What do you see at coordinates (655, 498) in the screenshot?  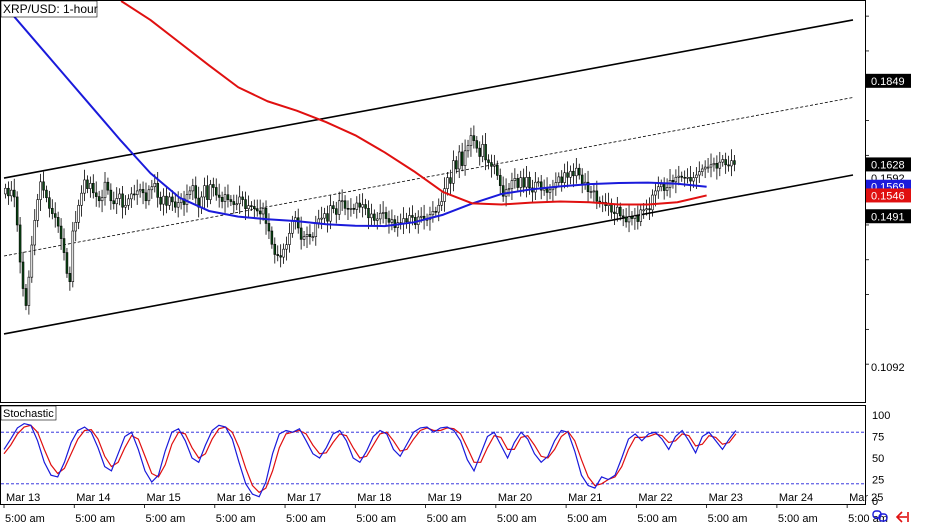 I see `x-date-label: Mar 22` at bounding box center [655, 498].